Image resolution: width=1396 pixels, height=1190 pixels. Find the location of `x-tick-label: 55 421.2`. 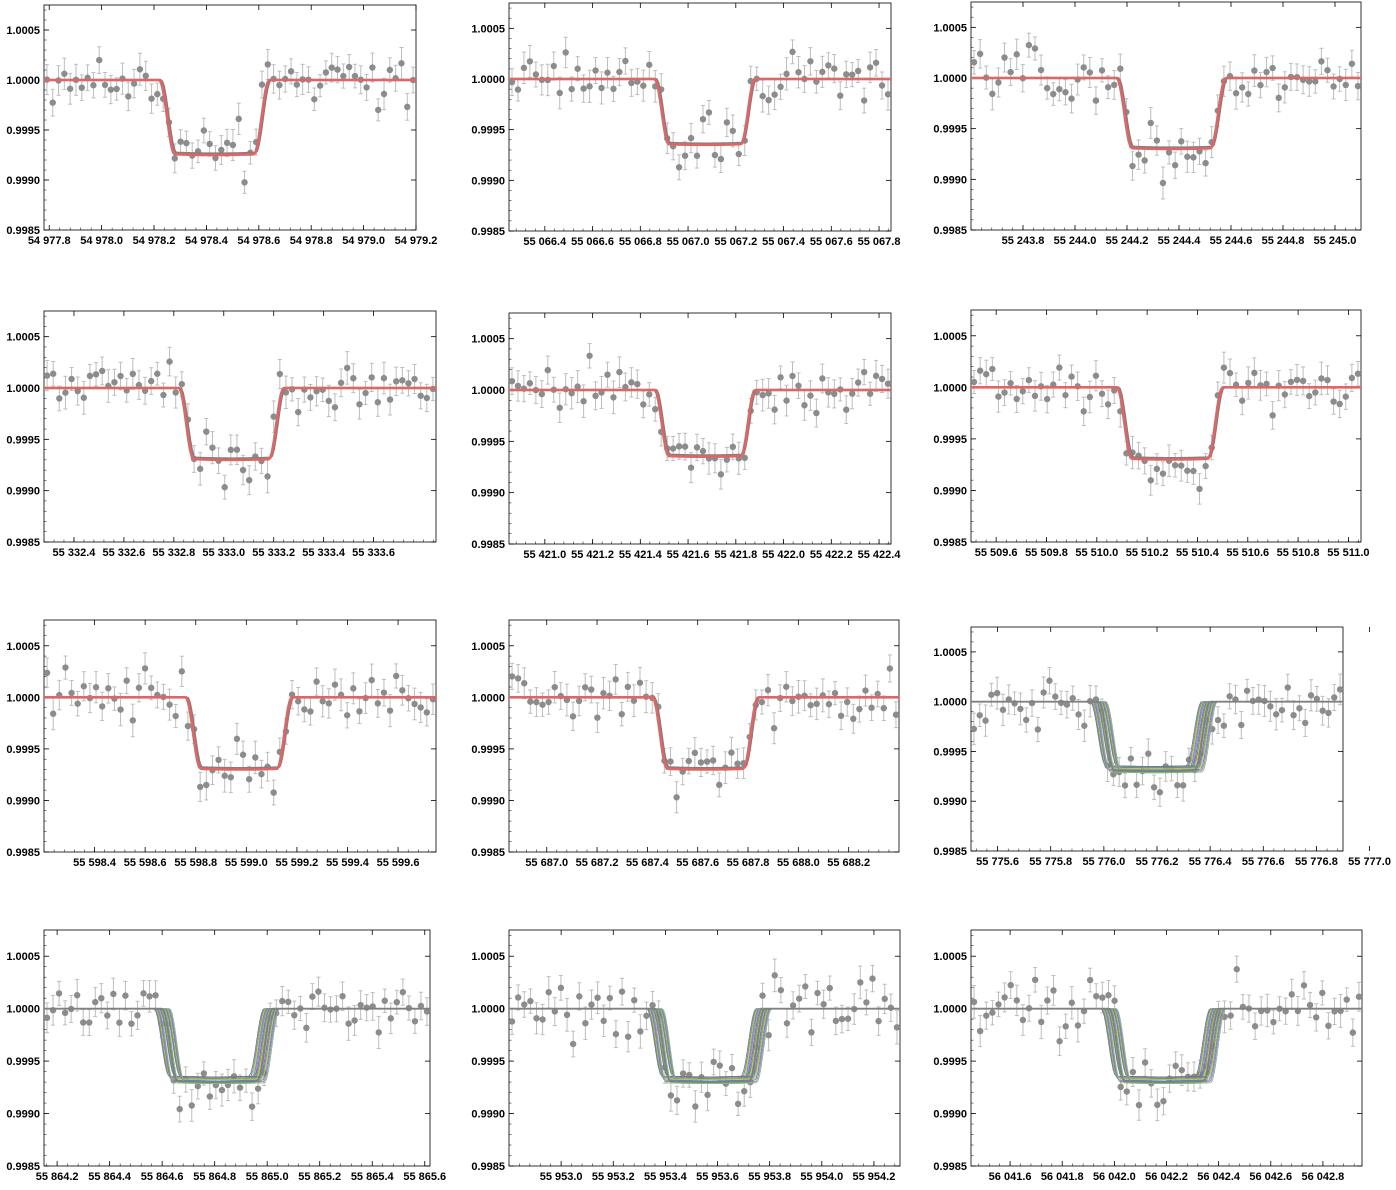

x-tick-label: 55 421.2 is located at coordinates (592, 555).